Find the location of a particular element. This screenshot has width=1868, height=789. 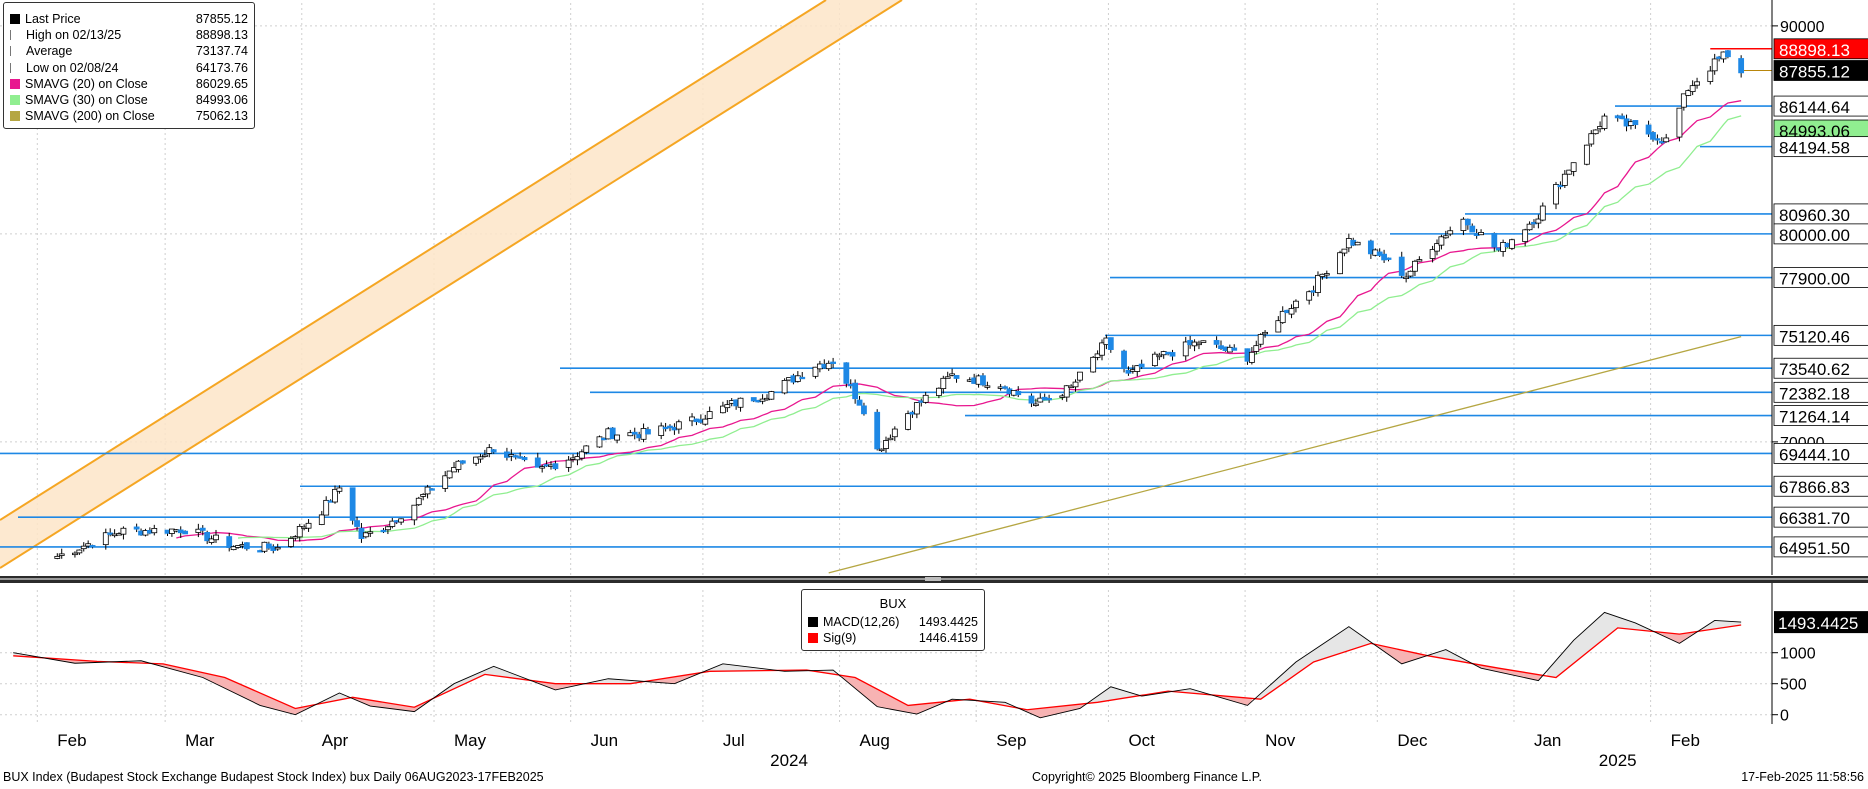

price-tag: 67866.83 is located at coordinates (1820, 486).